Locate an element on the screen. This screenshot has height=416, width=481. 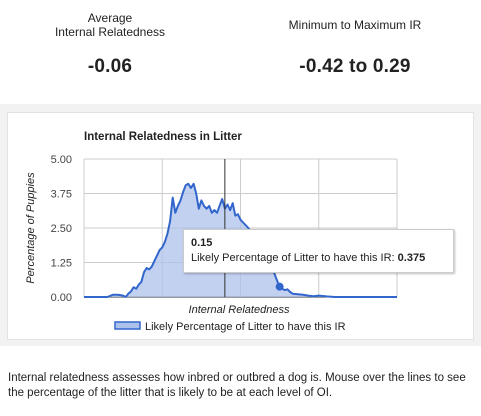
y-tick-label: 2.50 is located at coordinates (61, 229).